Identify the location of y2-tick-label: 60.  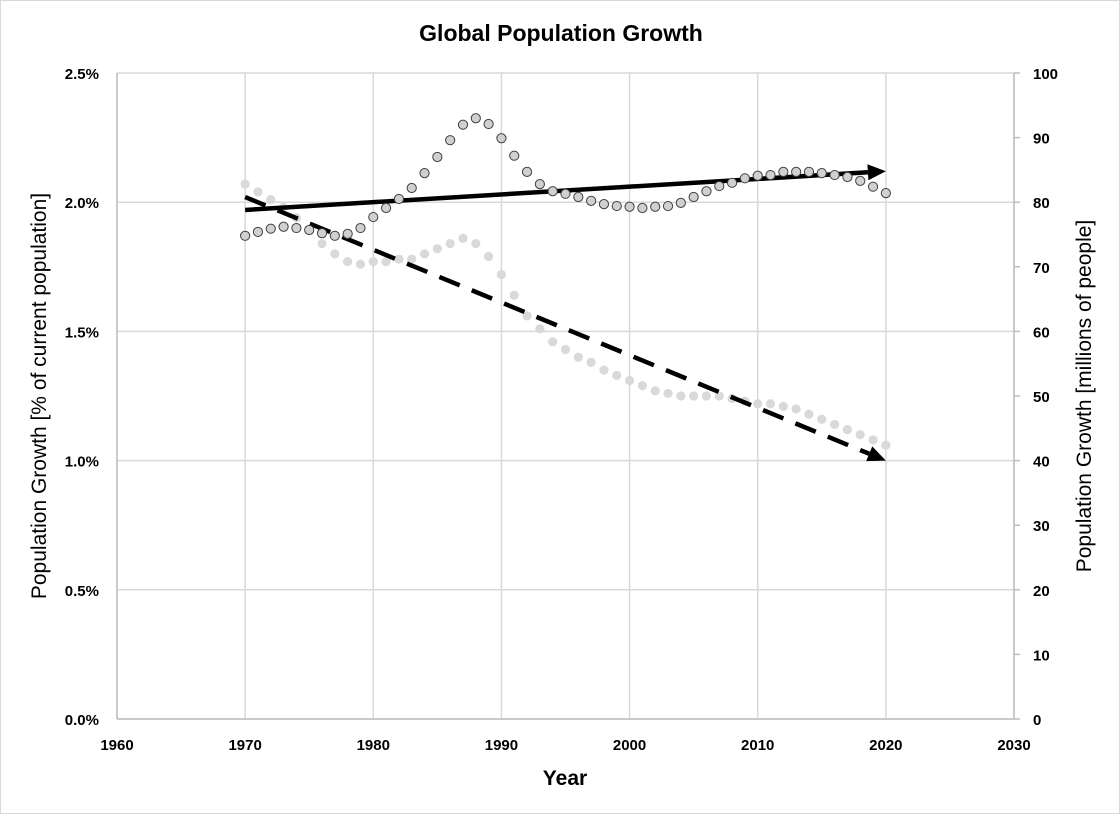
(1041, 332).